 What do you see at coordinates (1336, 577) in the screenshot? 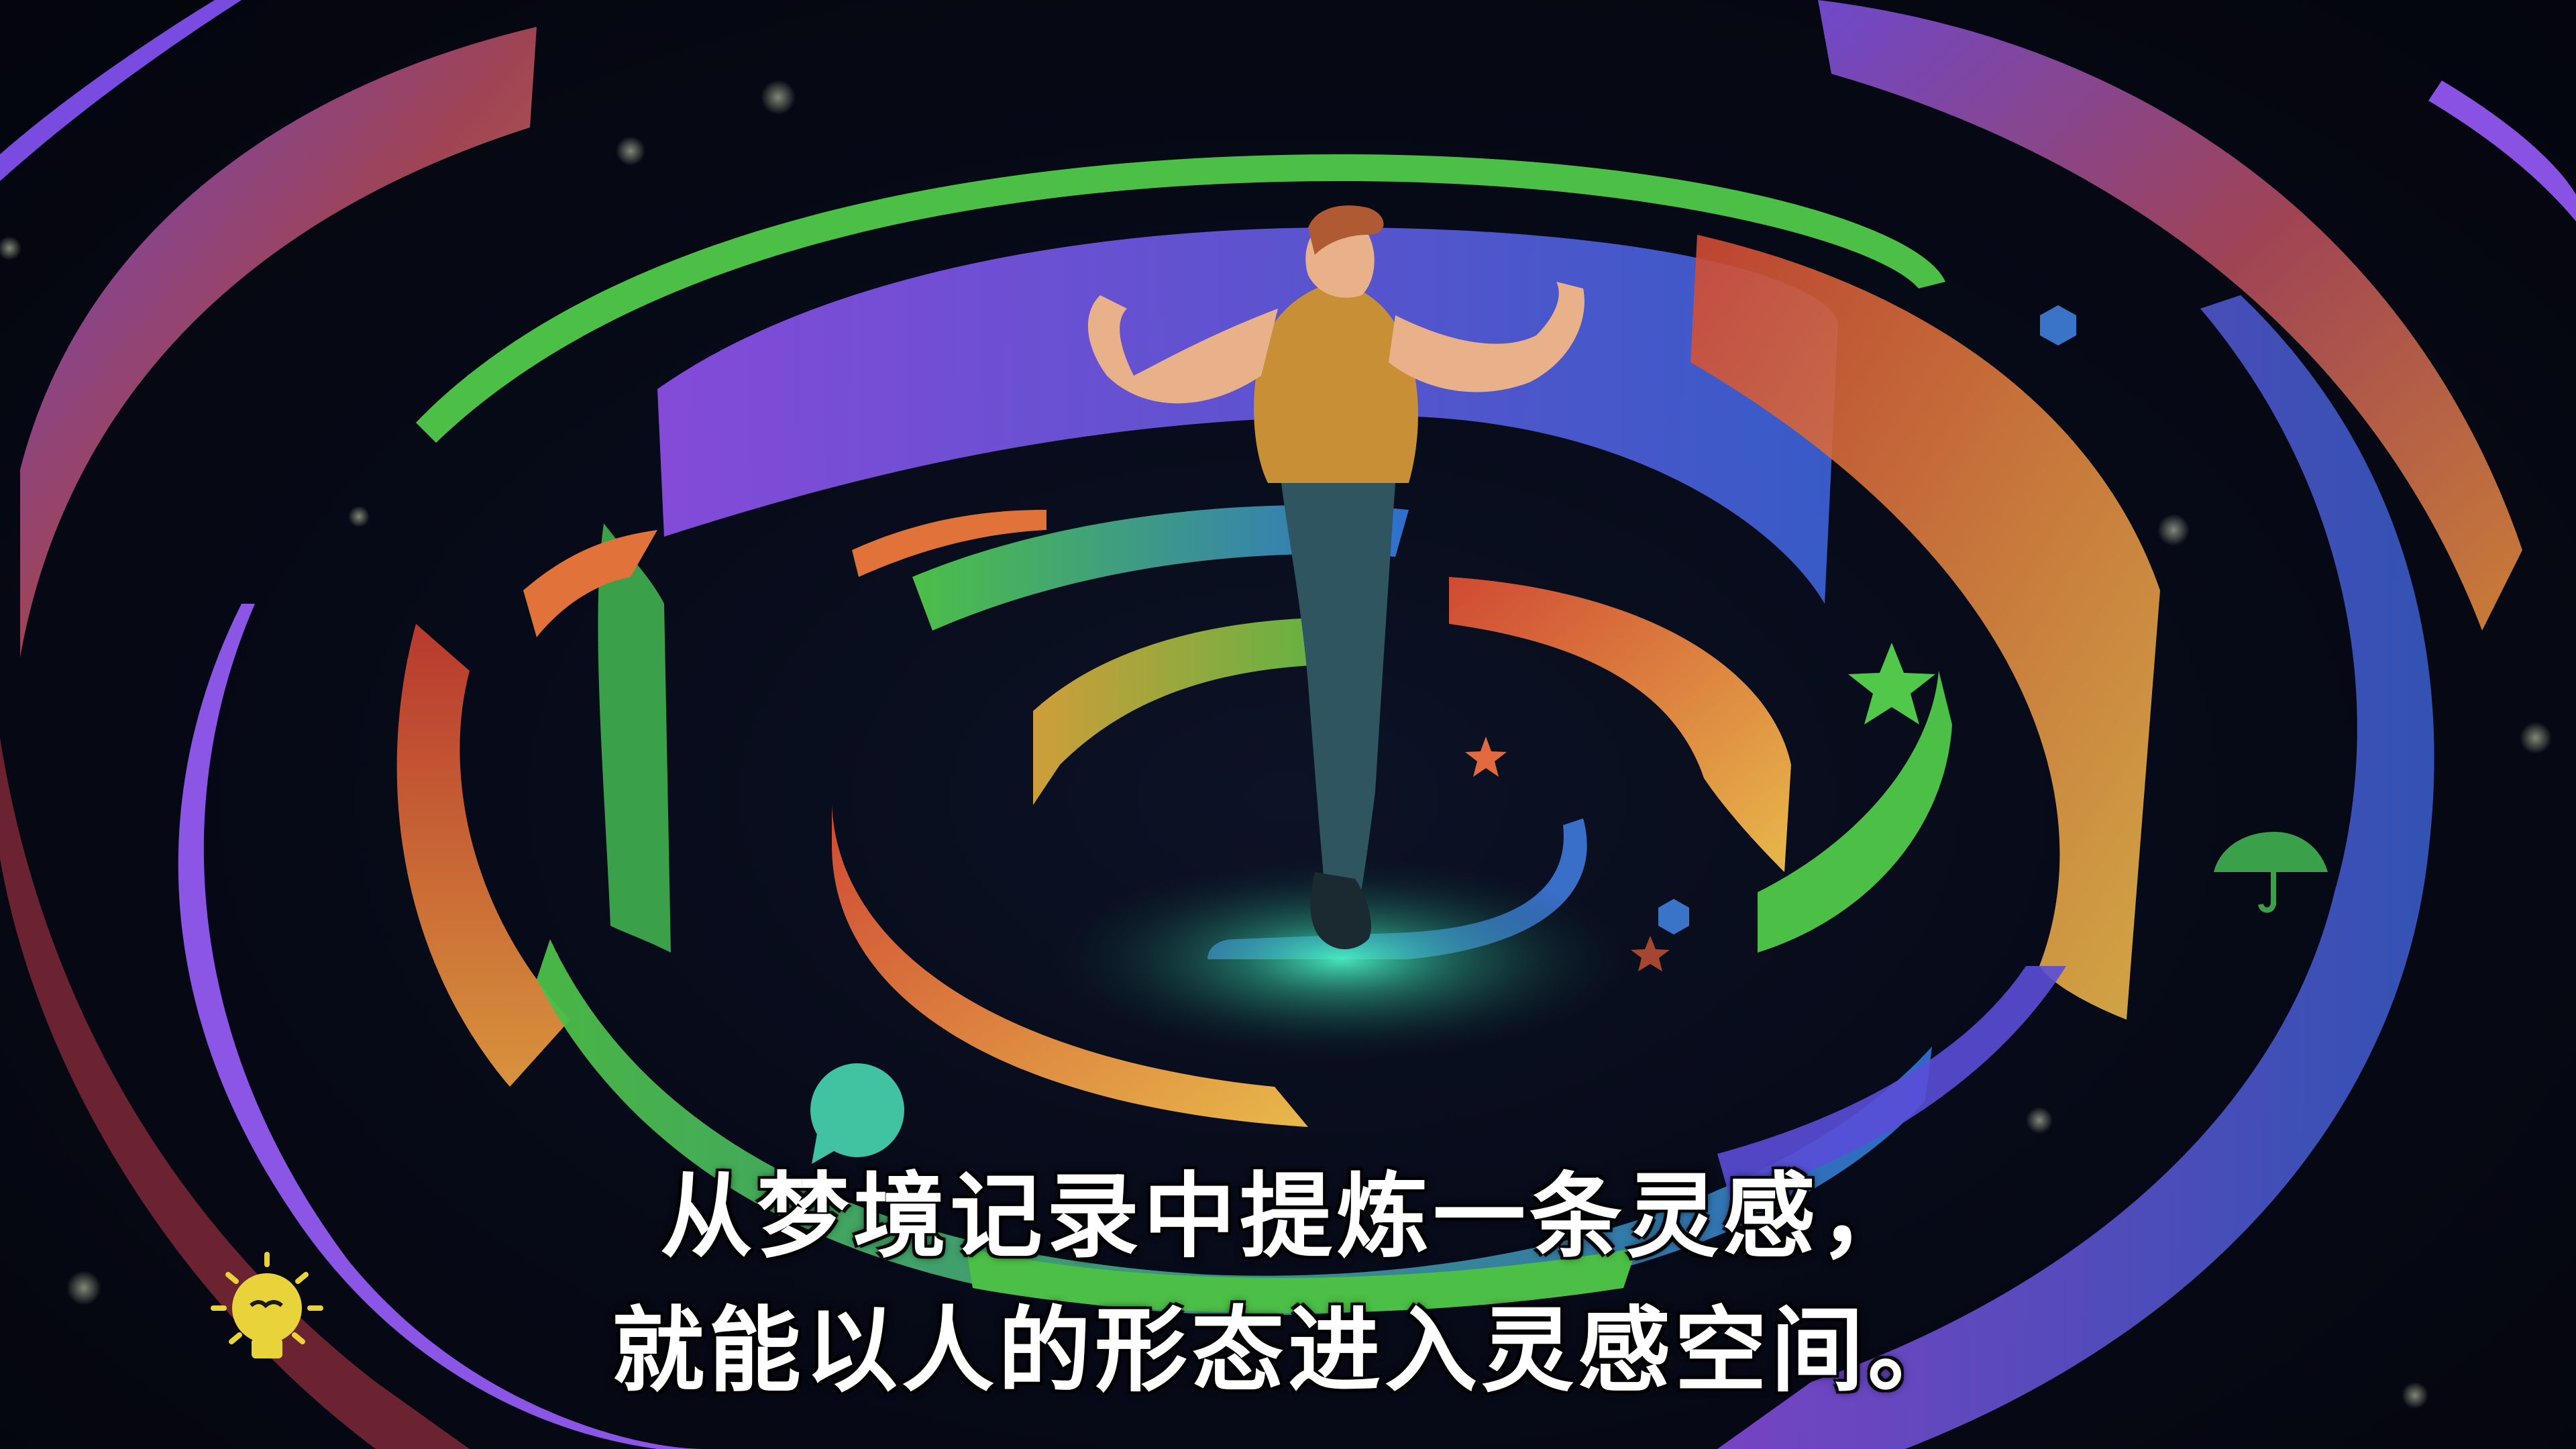
I see `floating-person` at bounding box center [1336, 577].